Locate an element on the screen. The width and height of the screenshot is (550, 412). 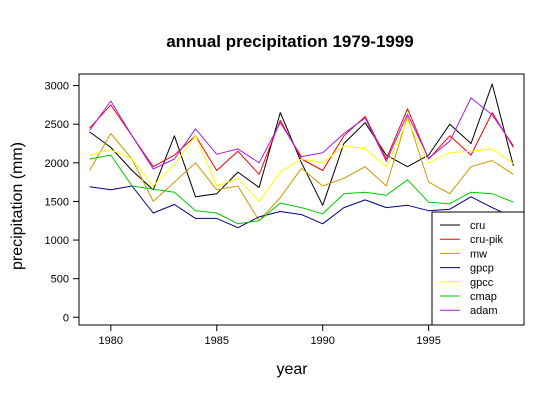
y-axis-title: precipitation (mm) is located at coordinates (17, 206).